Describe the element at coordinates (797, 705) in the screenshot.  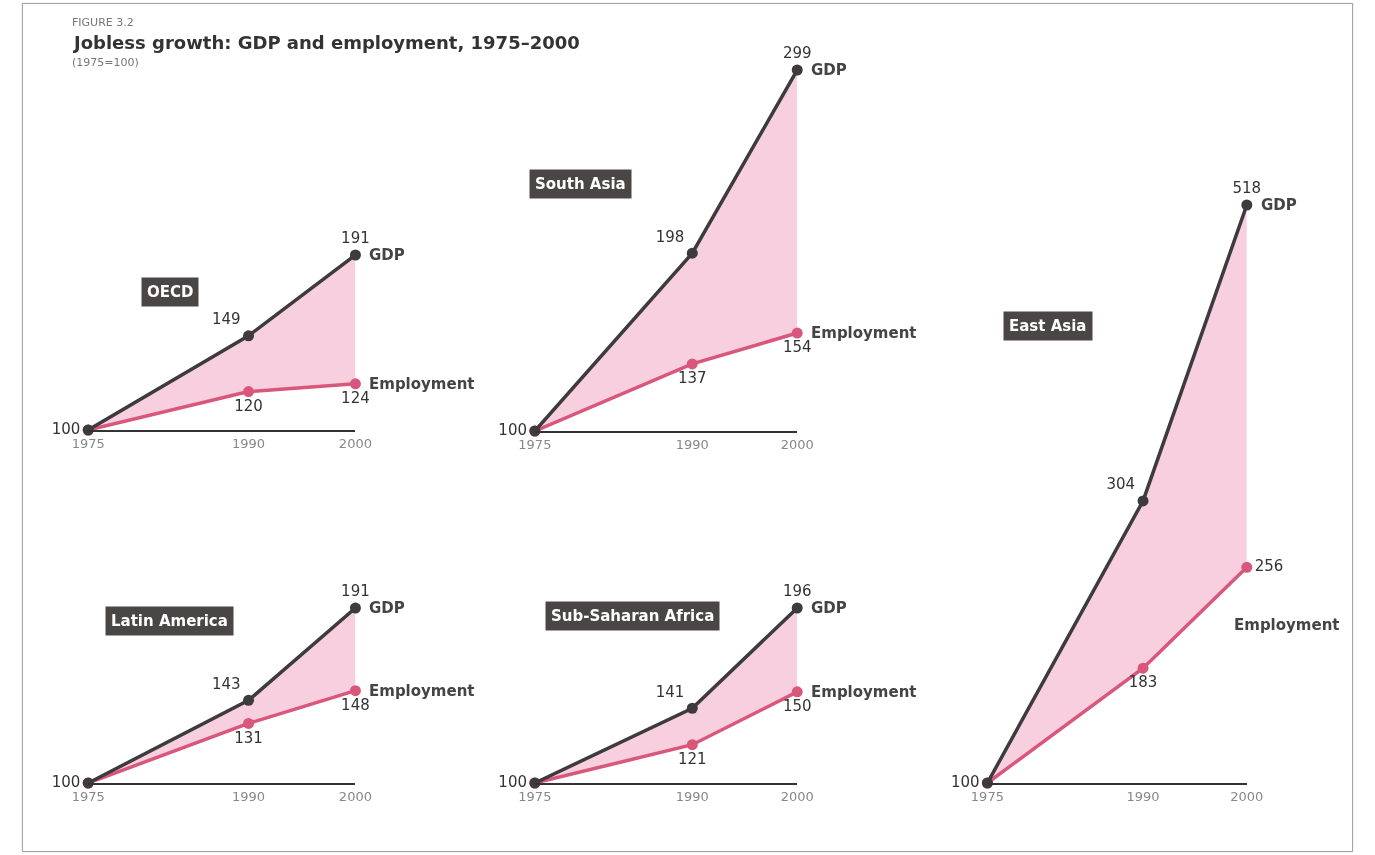
I see `data-label: 150` at that location.